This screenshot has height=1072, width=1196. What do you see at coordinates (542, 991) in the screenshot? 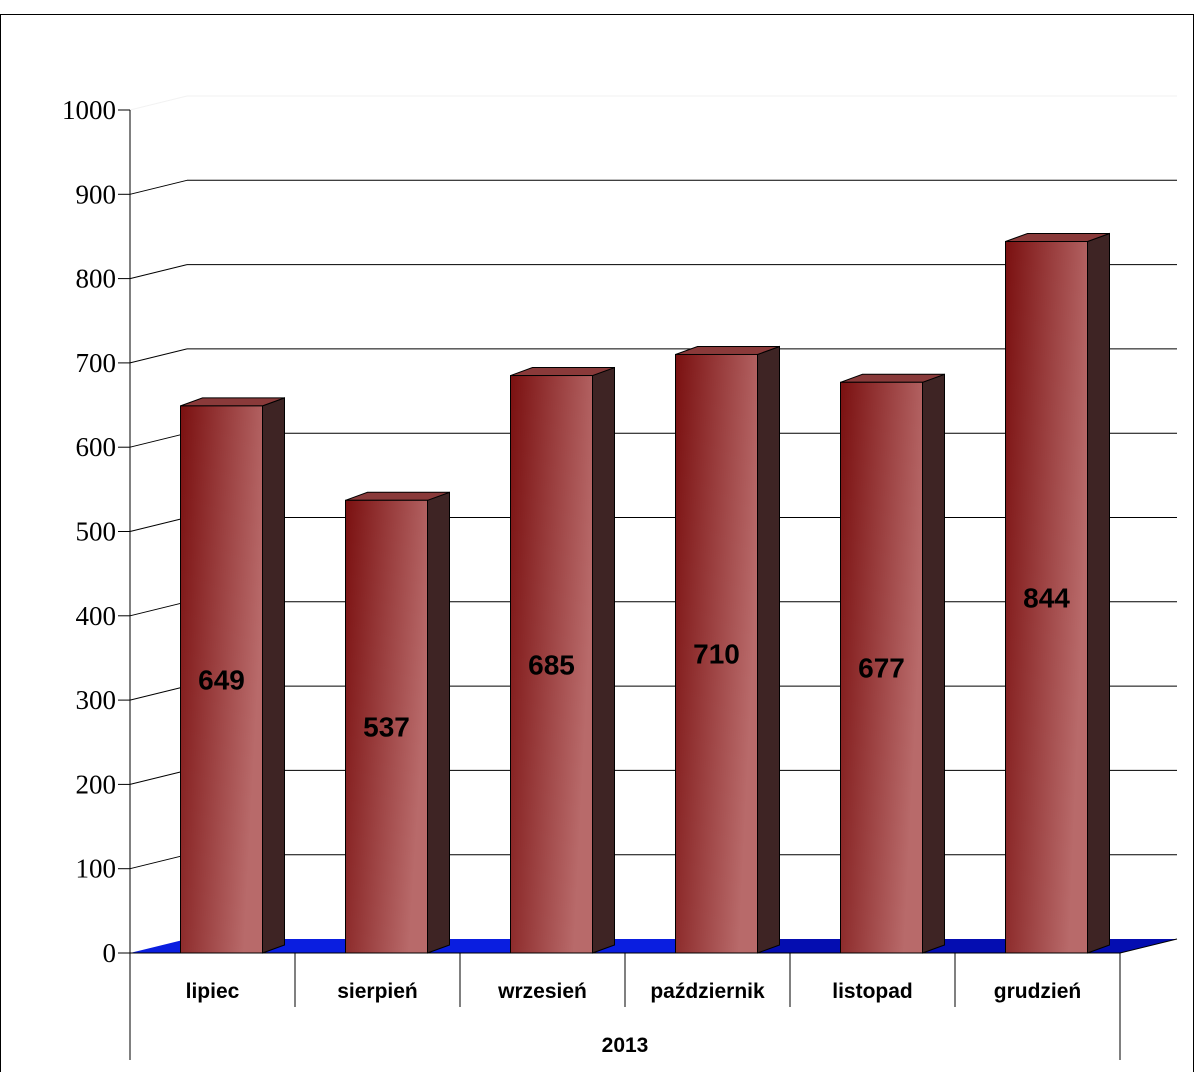
I see `x-category-label: wrzesień` at bounding box center [542, 991].